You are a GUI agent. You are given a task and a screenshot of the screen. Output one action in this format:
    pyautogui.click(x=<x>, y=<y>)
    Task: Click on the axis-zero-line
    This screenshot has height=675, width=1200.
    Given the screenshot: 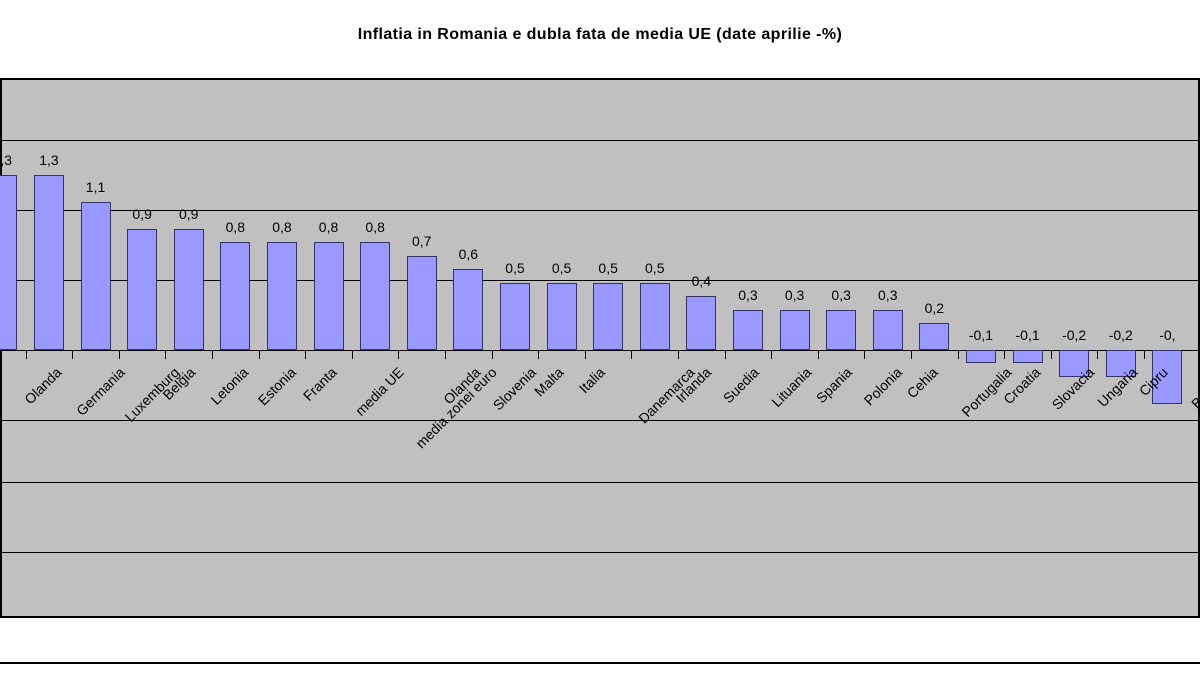 What is the action you would take?
    pyautogui.click(x=600, y=350)
    